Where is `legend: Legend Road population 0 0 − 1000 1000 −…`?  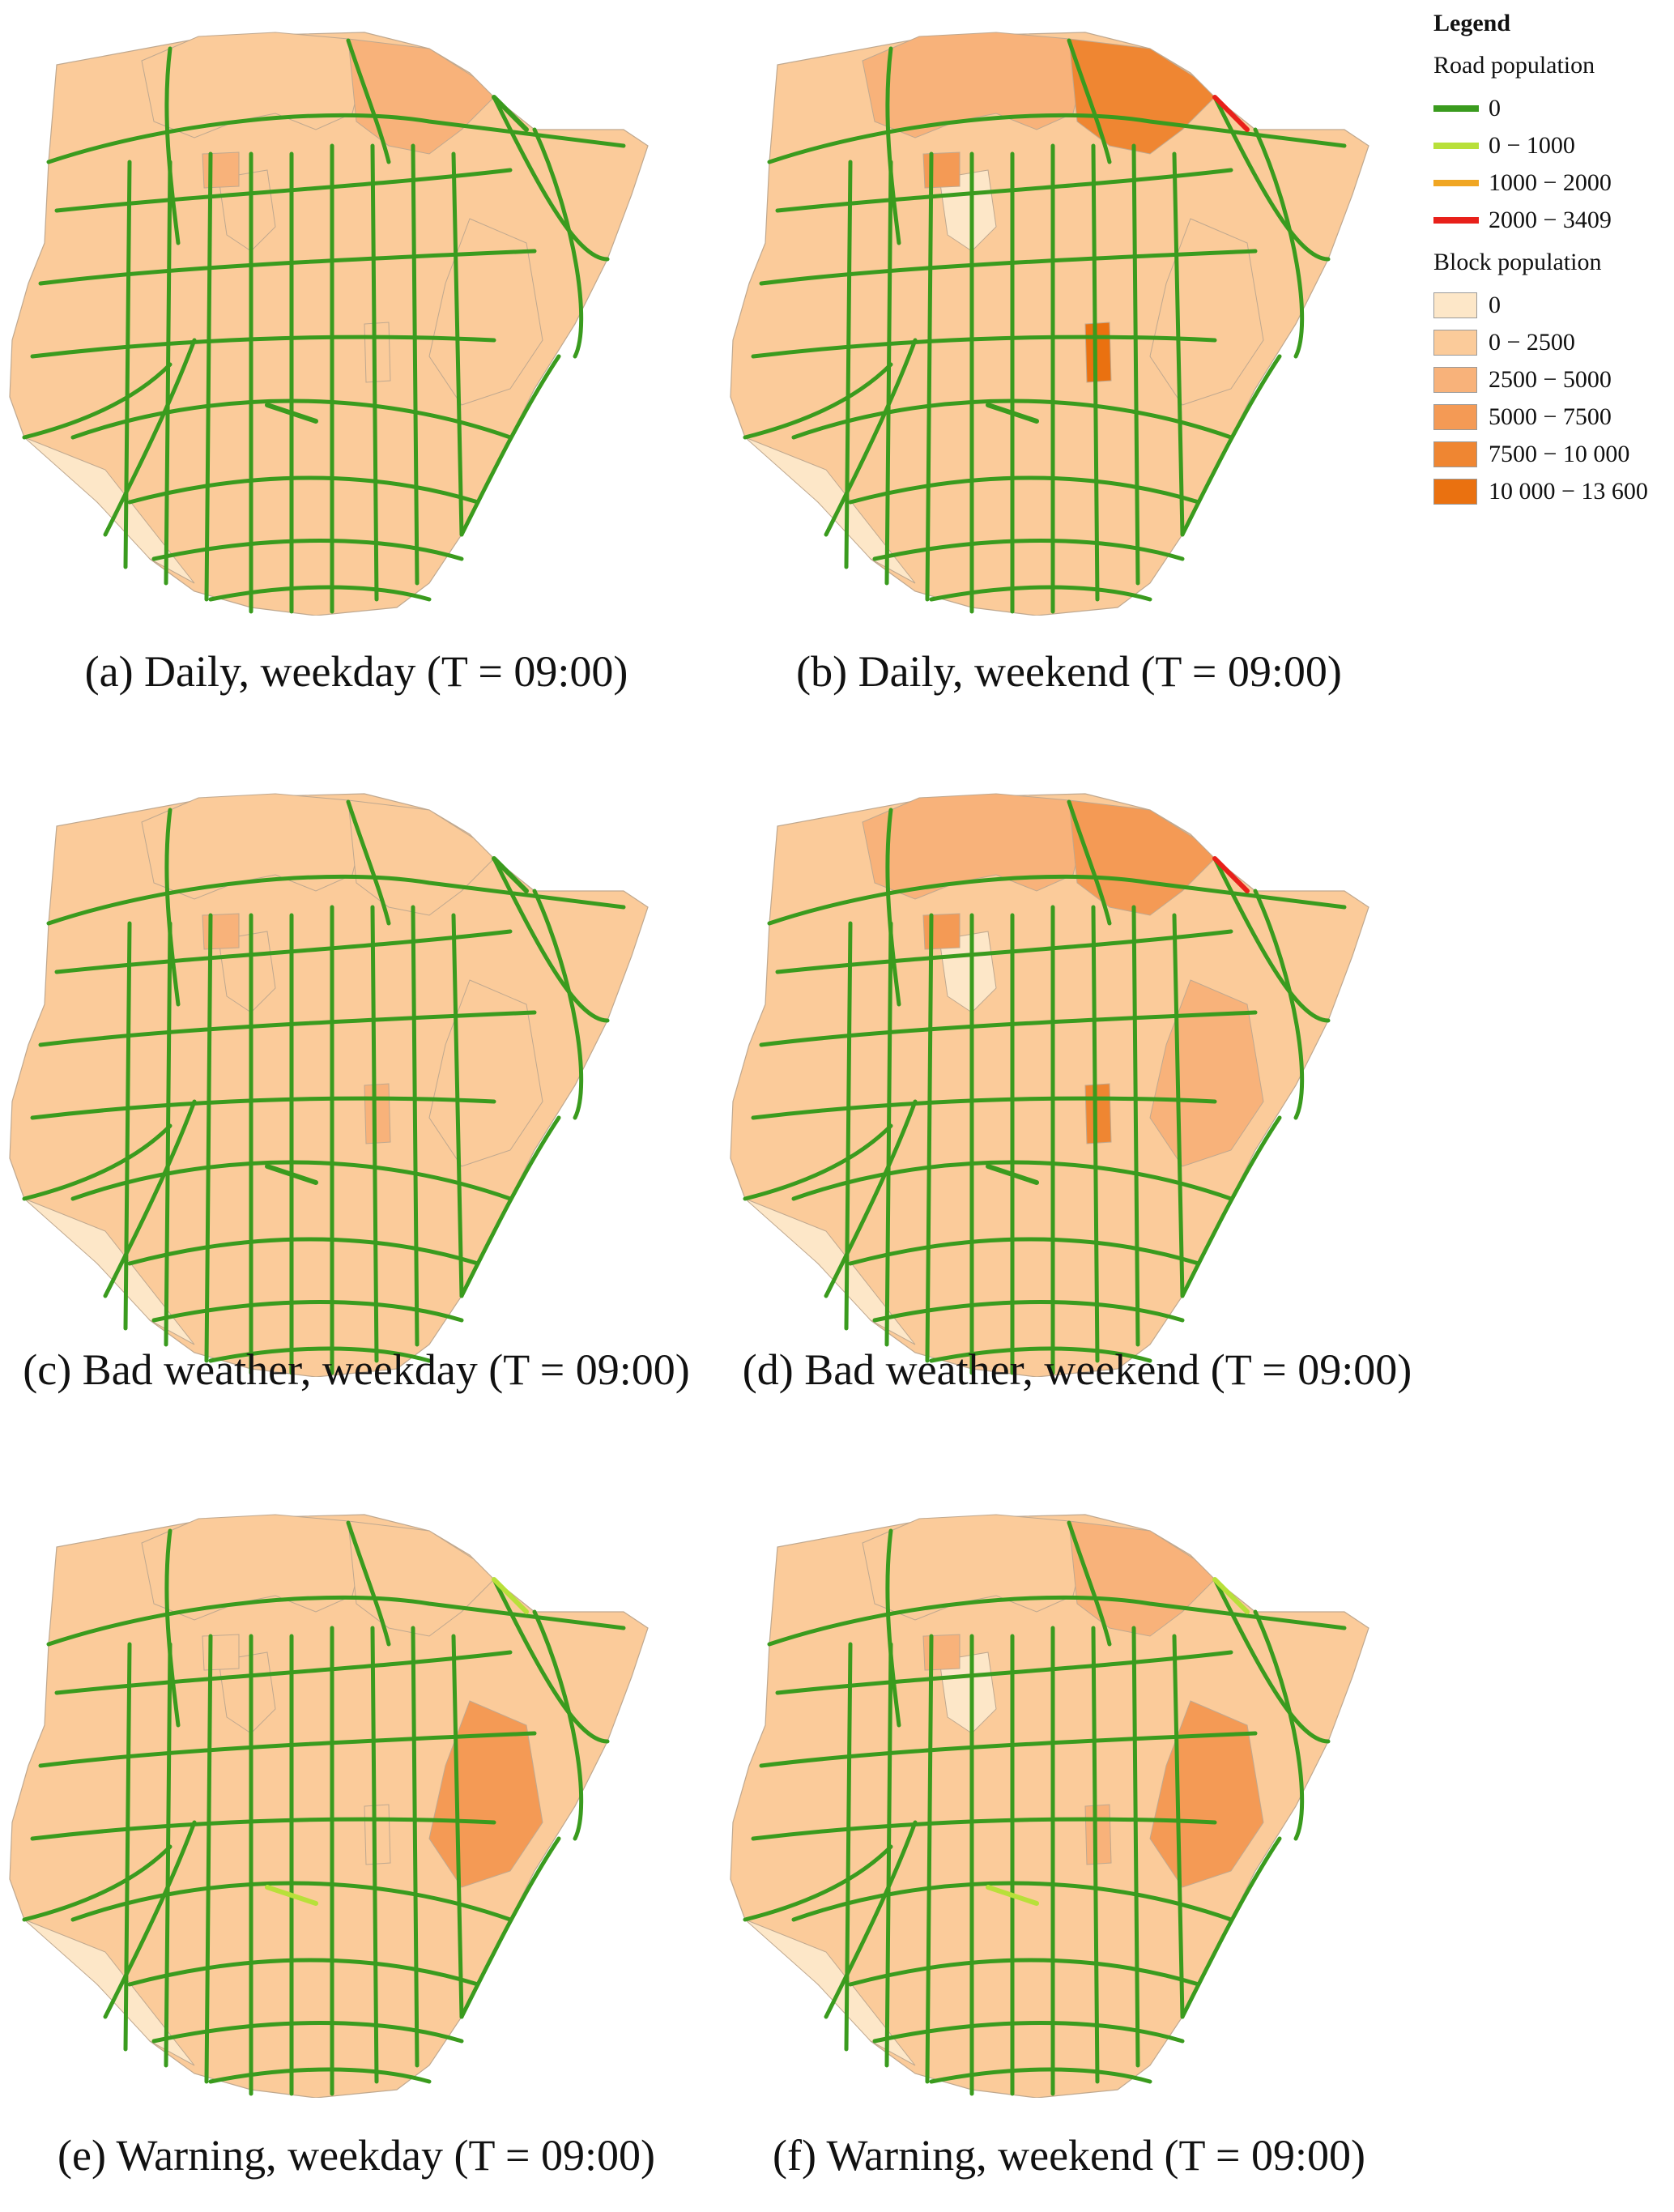
legend: Legend Road population 0 0 − 1000 1000 −… is located at coordinates (1550, 260).